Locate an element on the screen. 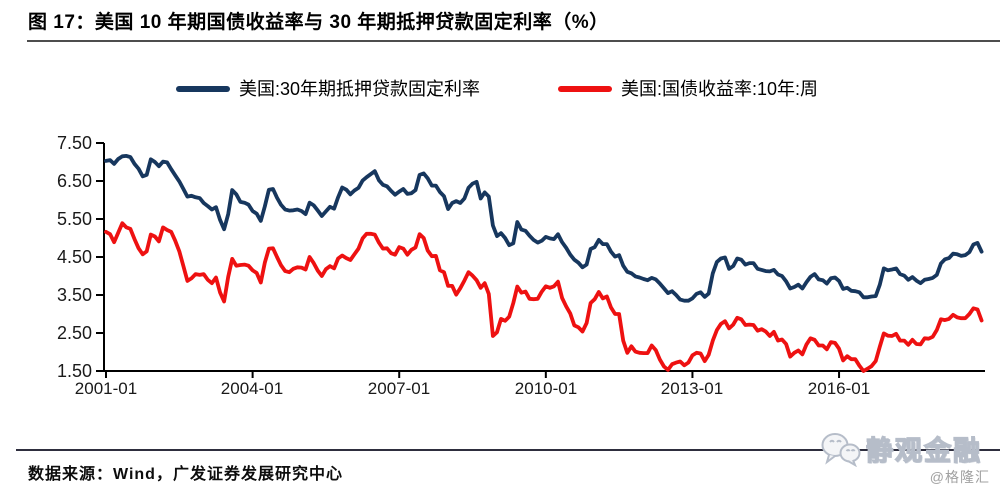 The height and width of the screenshot is (495, 1000). x-tick-label: 2013-01 is located at coordinates (692, 388).